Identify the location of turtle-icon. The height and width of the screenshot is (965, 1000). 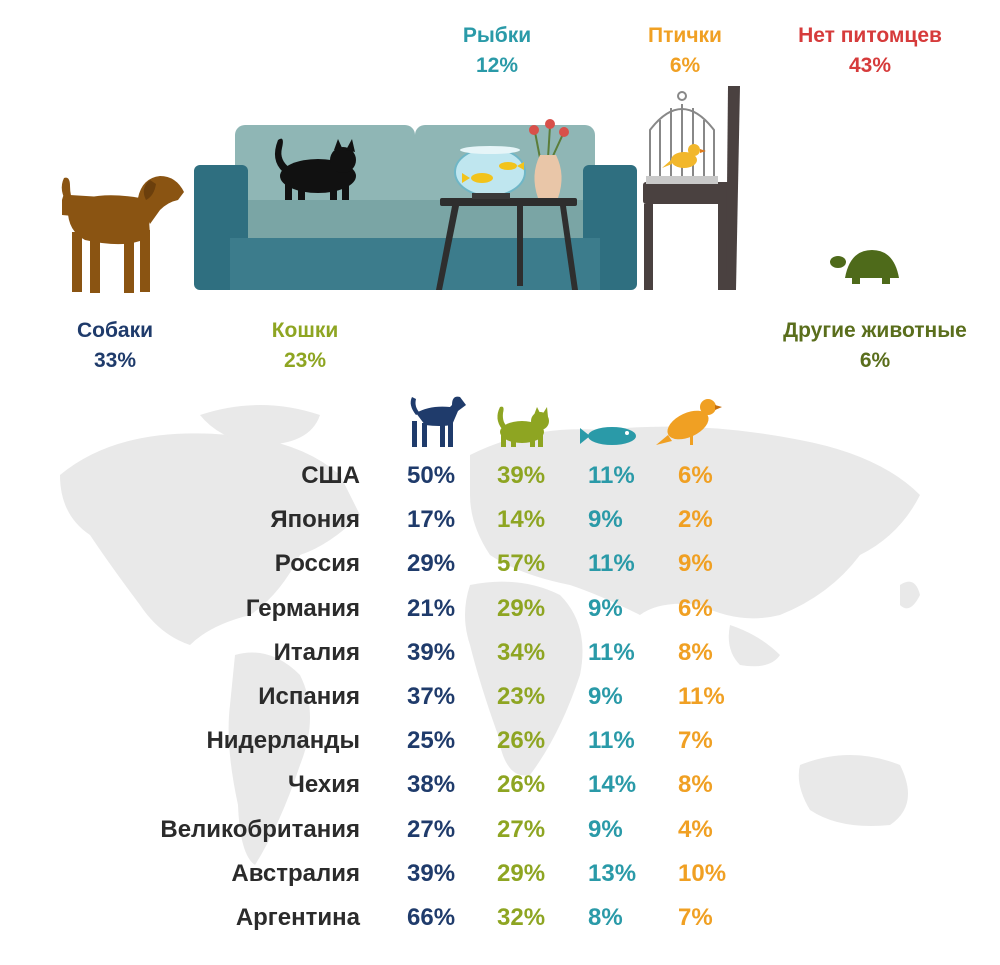
(864, 267).